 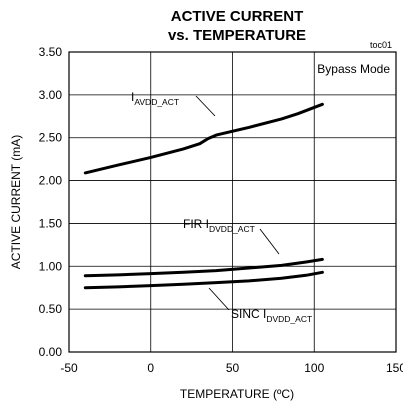 I want to click on figure-code: toc01, so click(x=381, y=45).